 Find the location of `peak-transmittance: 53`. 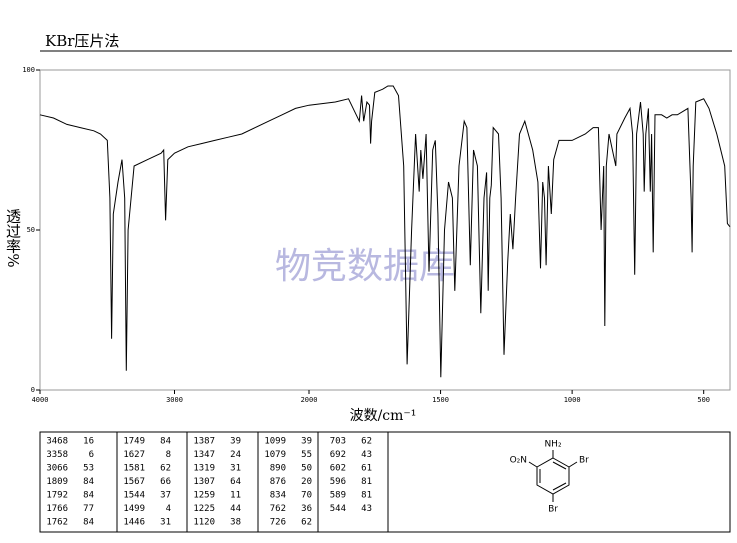

peak-transmittance: 53 is located at coordinates (88, 469).